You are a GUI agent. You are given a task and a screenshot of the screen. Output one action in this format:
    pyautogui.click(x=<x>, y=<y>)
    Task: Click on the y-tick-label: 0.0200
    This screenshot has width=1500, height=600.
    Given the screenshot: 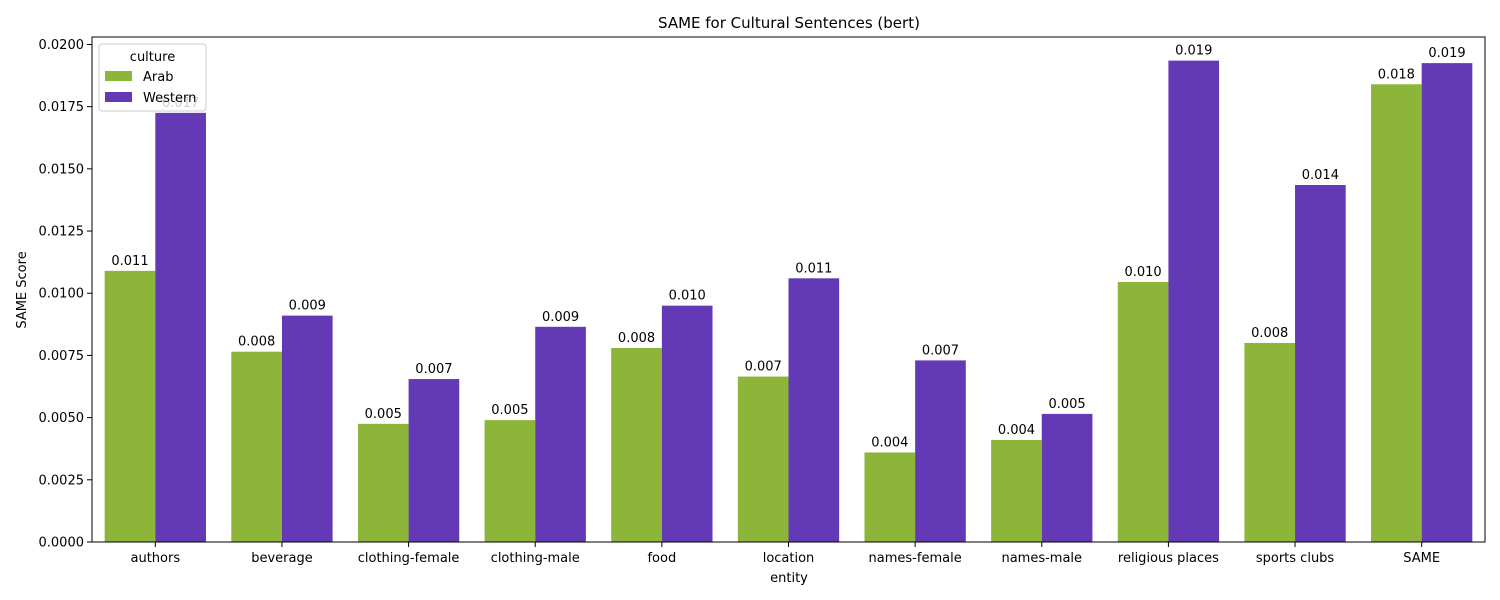 What is the action you would take?
    pyautogui.click(x=62, y=45)
    